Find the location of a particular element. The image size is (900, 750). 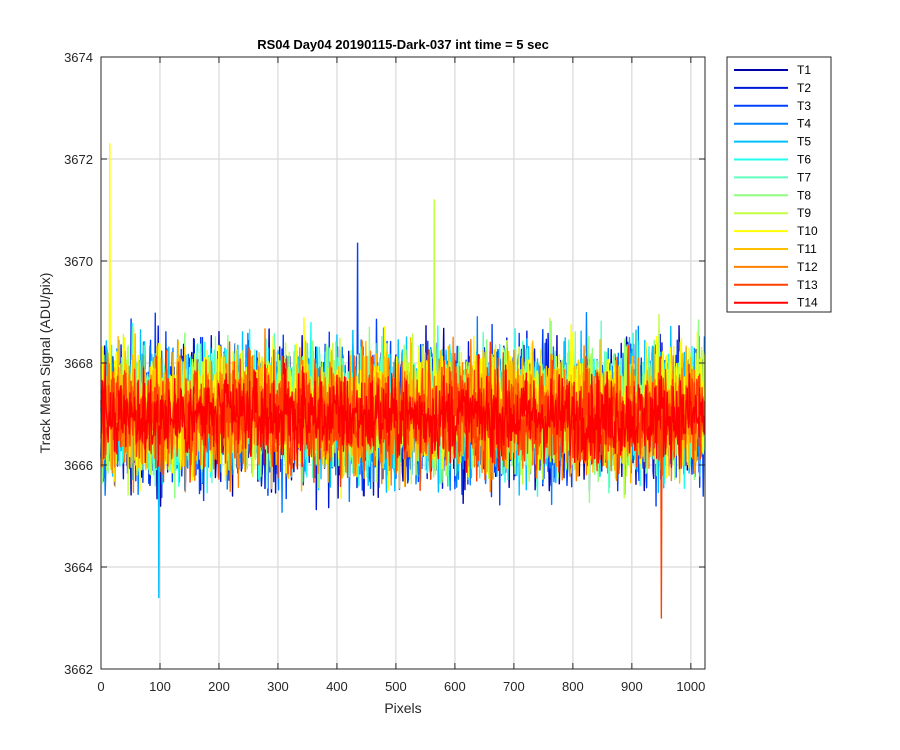

legend-label-t1: T1 is located at coordinates (804, 70).